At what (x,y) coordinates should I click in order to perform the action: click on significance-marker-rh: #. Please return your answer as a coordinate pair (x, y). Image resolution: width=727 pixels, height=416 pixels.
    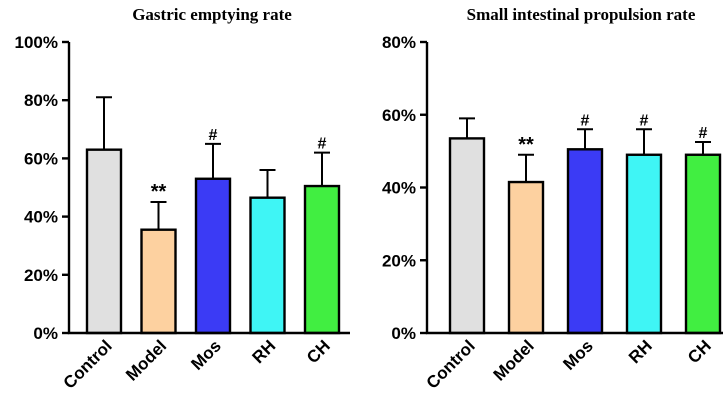
    Looking at the image, I should click on (644, 120).